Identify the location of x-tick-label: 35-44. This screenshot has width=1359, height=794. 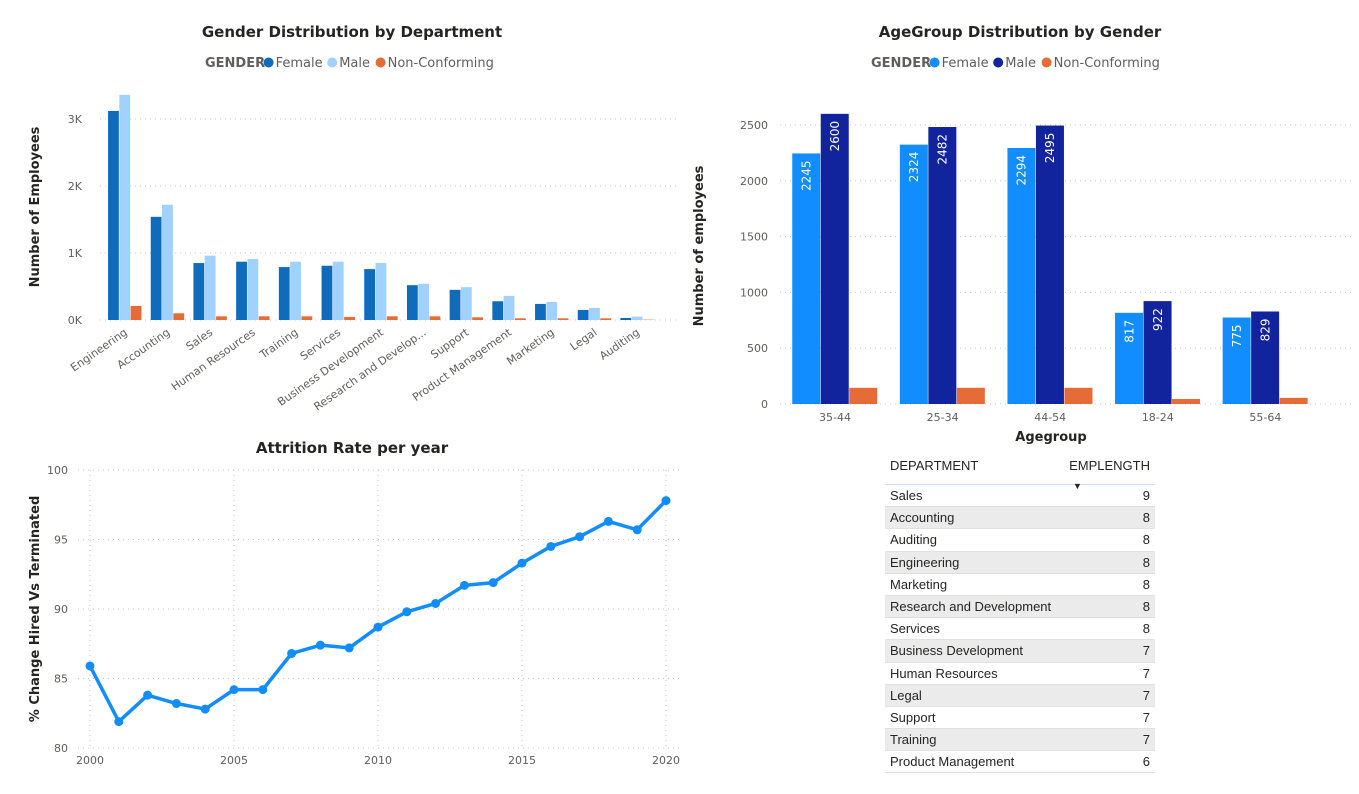
(835, 417).